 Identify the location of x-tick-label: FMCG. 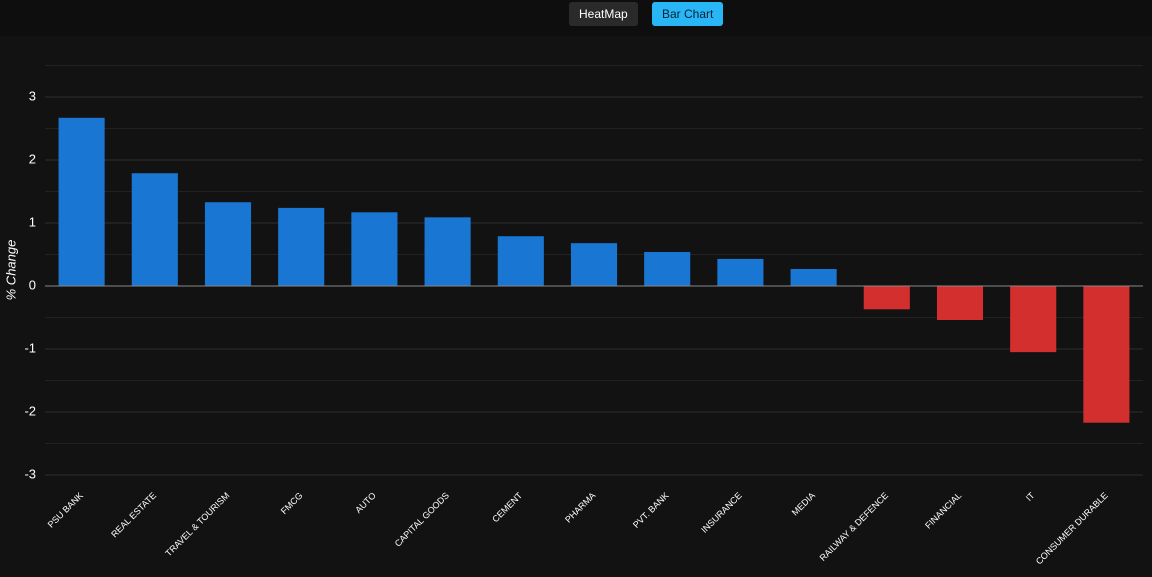
(292, 503).